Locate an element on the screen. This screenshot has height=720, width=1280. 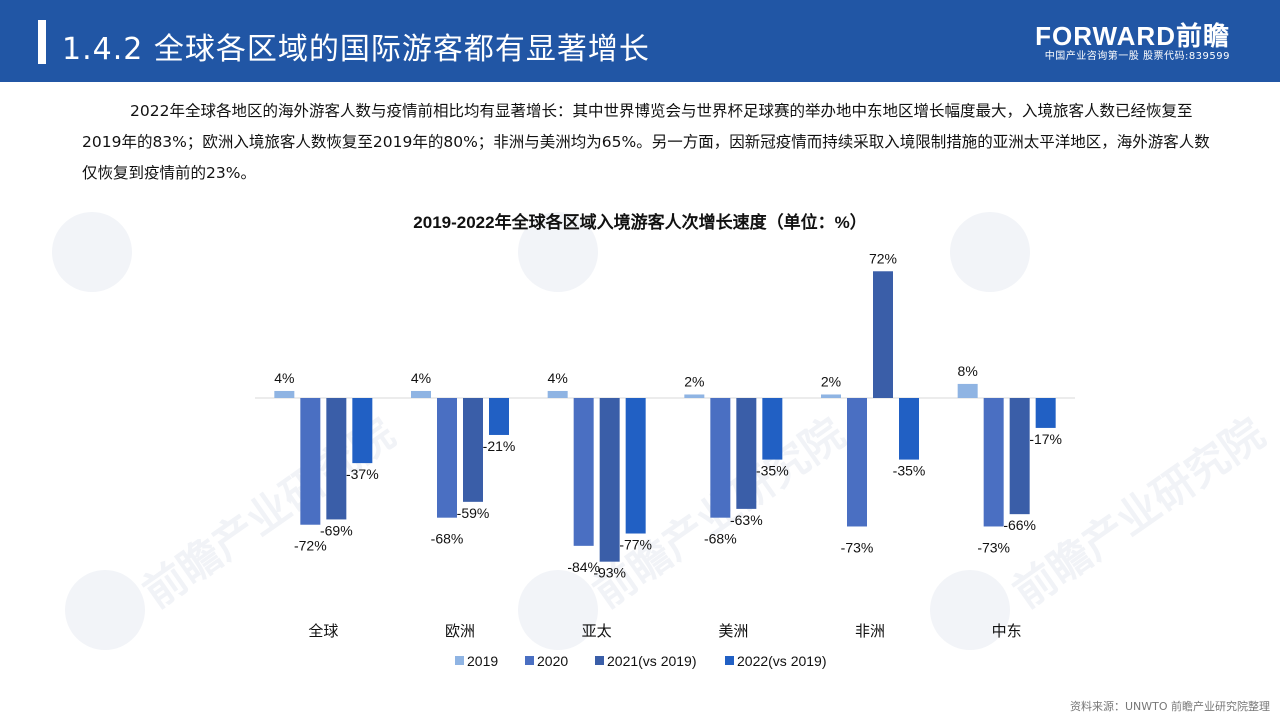
data-label: -59% is located at coordinates (473, 513).